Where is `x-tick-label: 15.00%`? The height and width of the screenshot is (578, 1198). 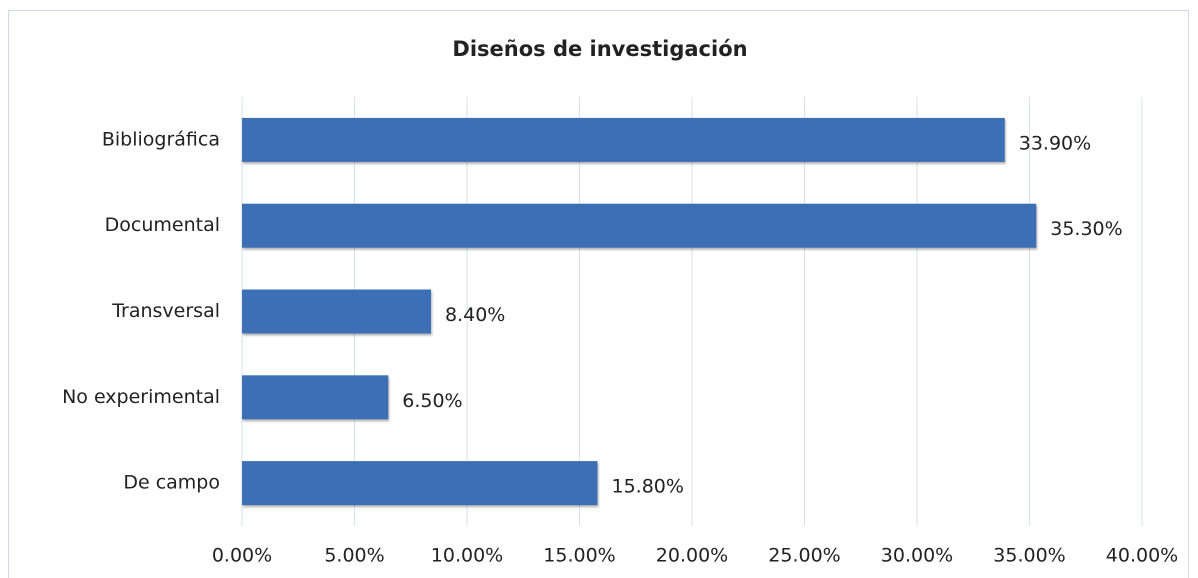
x-tick-label: 15.00% is located at coordinates (579, 556).